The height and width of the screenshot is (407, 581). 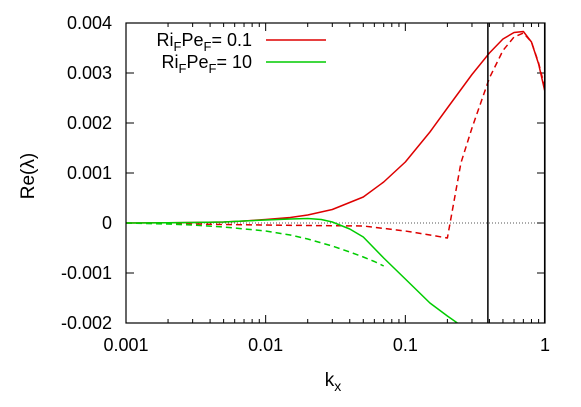 What do you see at coordinates (231, 40) in the screenshot?
I see `legend-label-part: = 0.1` at bounding box center [231, 40].